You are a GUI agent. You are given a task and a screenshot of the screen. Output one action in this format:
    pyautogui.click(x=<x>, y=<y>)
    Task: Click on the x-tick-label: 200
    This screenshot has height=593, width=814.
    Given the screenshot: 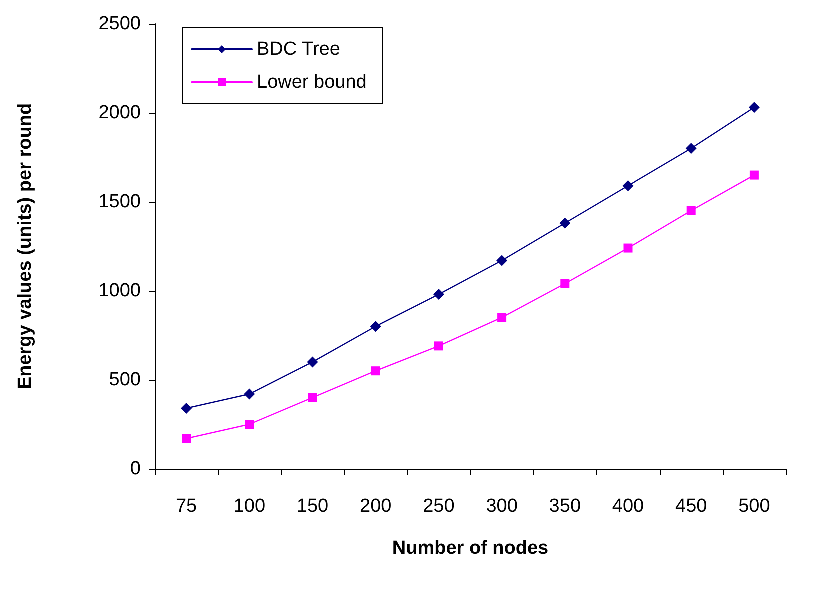 What is the action you would take?
    pyautogui.click(x=376, y=506)
    